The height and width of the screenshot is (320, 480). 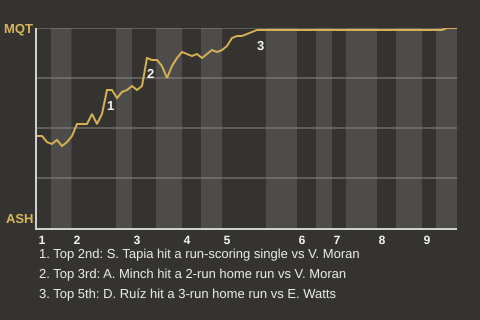 What do you see at coordinates (427, 240) in the screenshot?
I see `x-tick-label: 9` at bounding box center [427, 240].